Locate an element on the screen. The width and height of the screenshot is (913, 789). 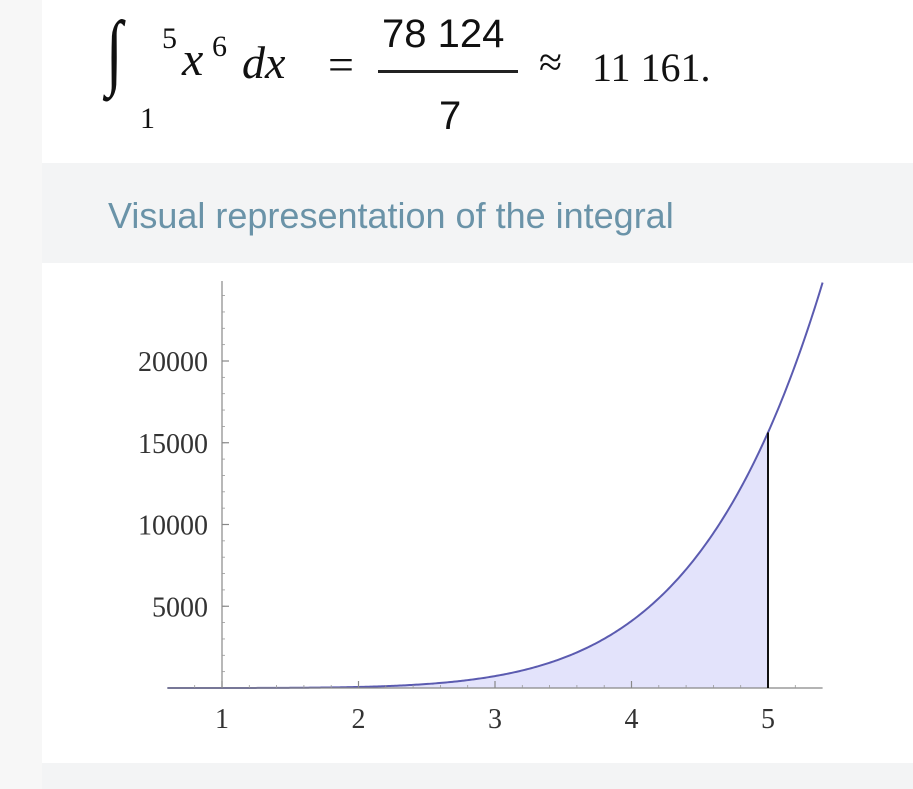
bottom-divider is located at coordinates (477, 776).